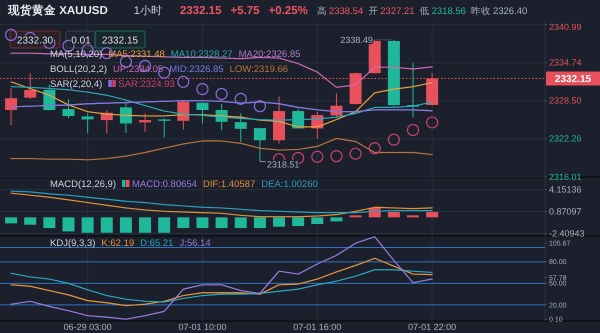  What do you see at coordinates (573, 79) in the screenshot?
I see `ref-line-label: 2332.15` at bounding box center [573, 79].